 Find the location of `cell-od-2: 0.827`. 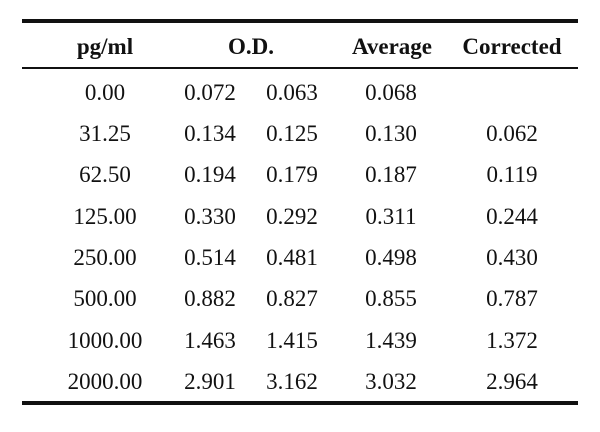

cell-od-2: 0.827 is located at coordinates (292, 298).